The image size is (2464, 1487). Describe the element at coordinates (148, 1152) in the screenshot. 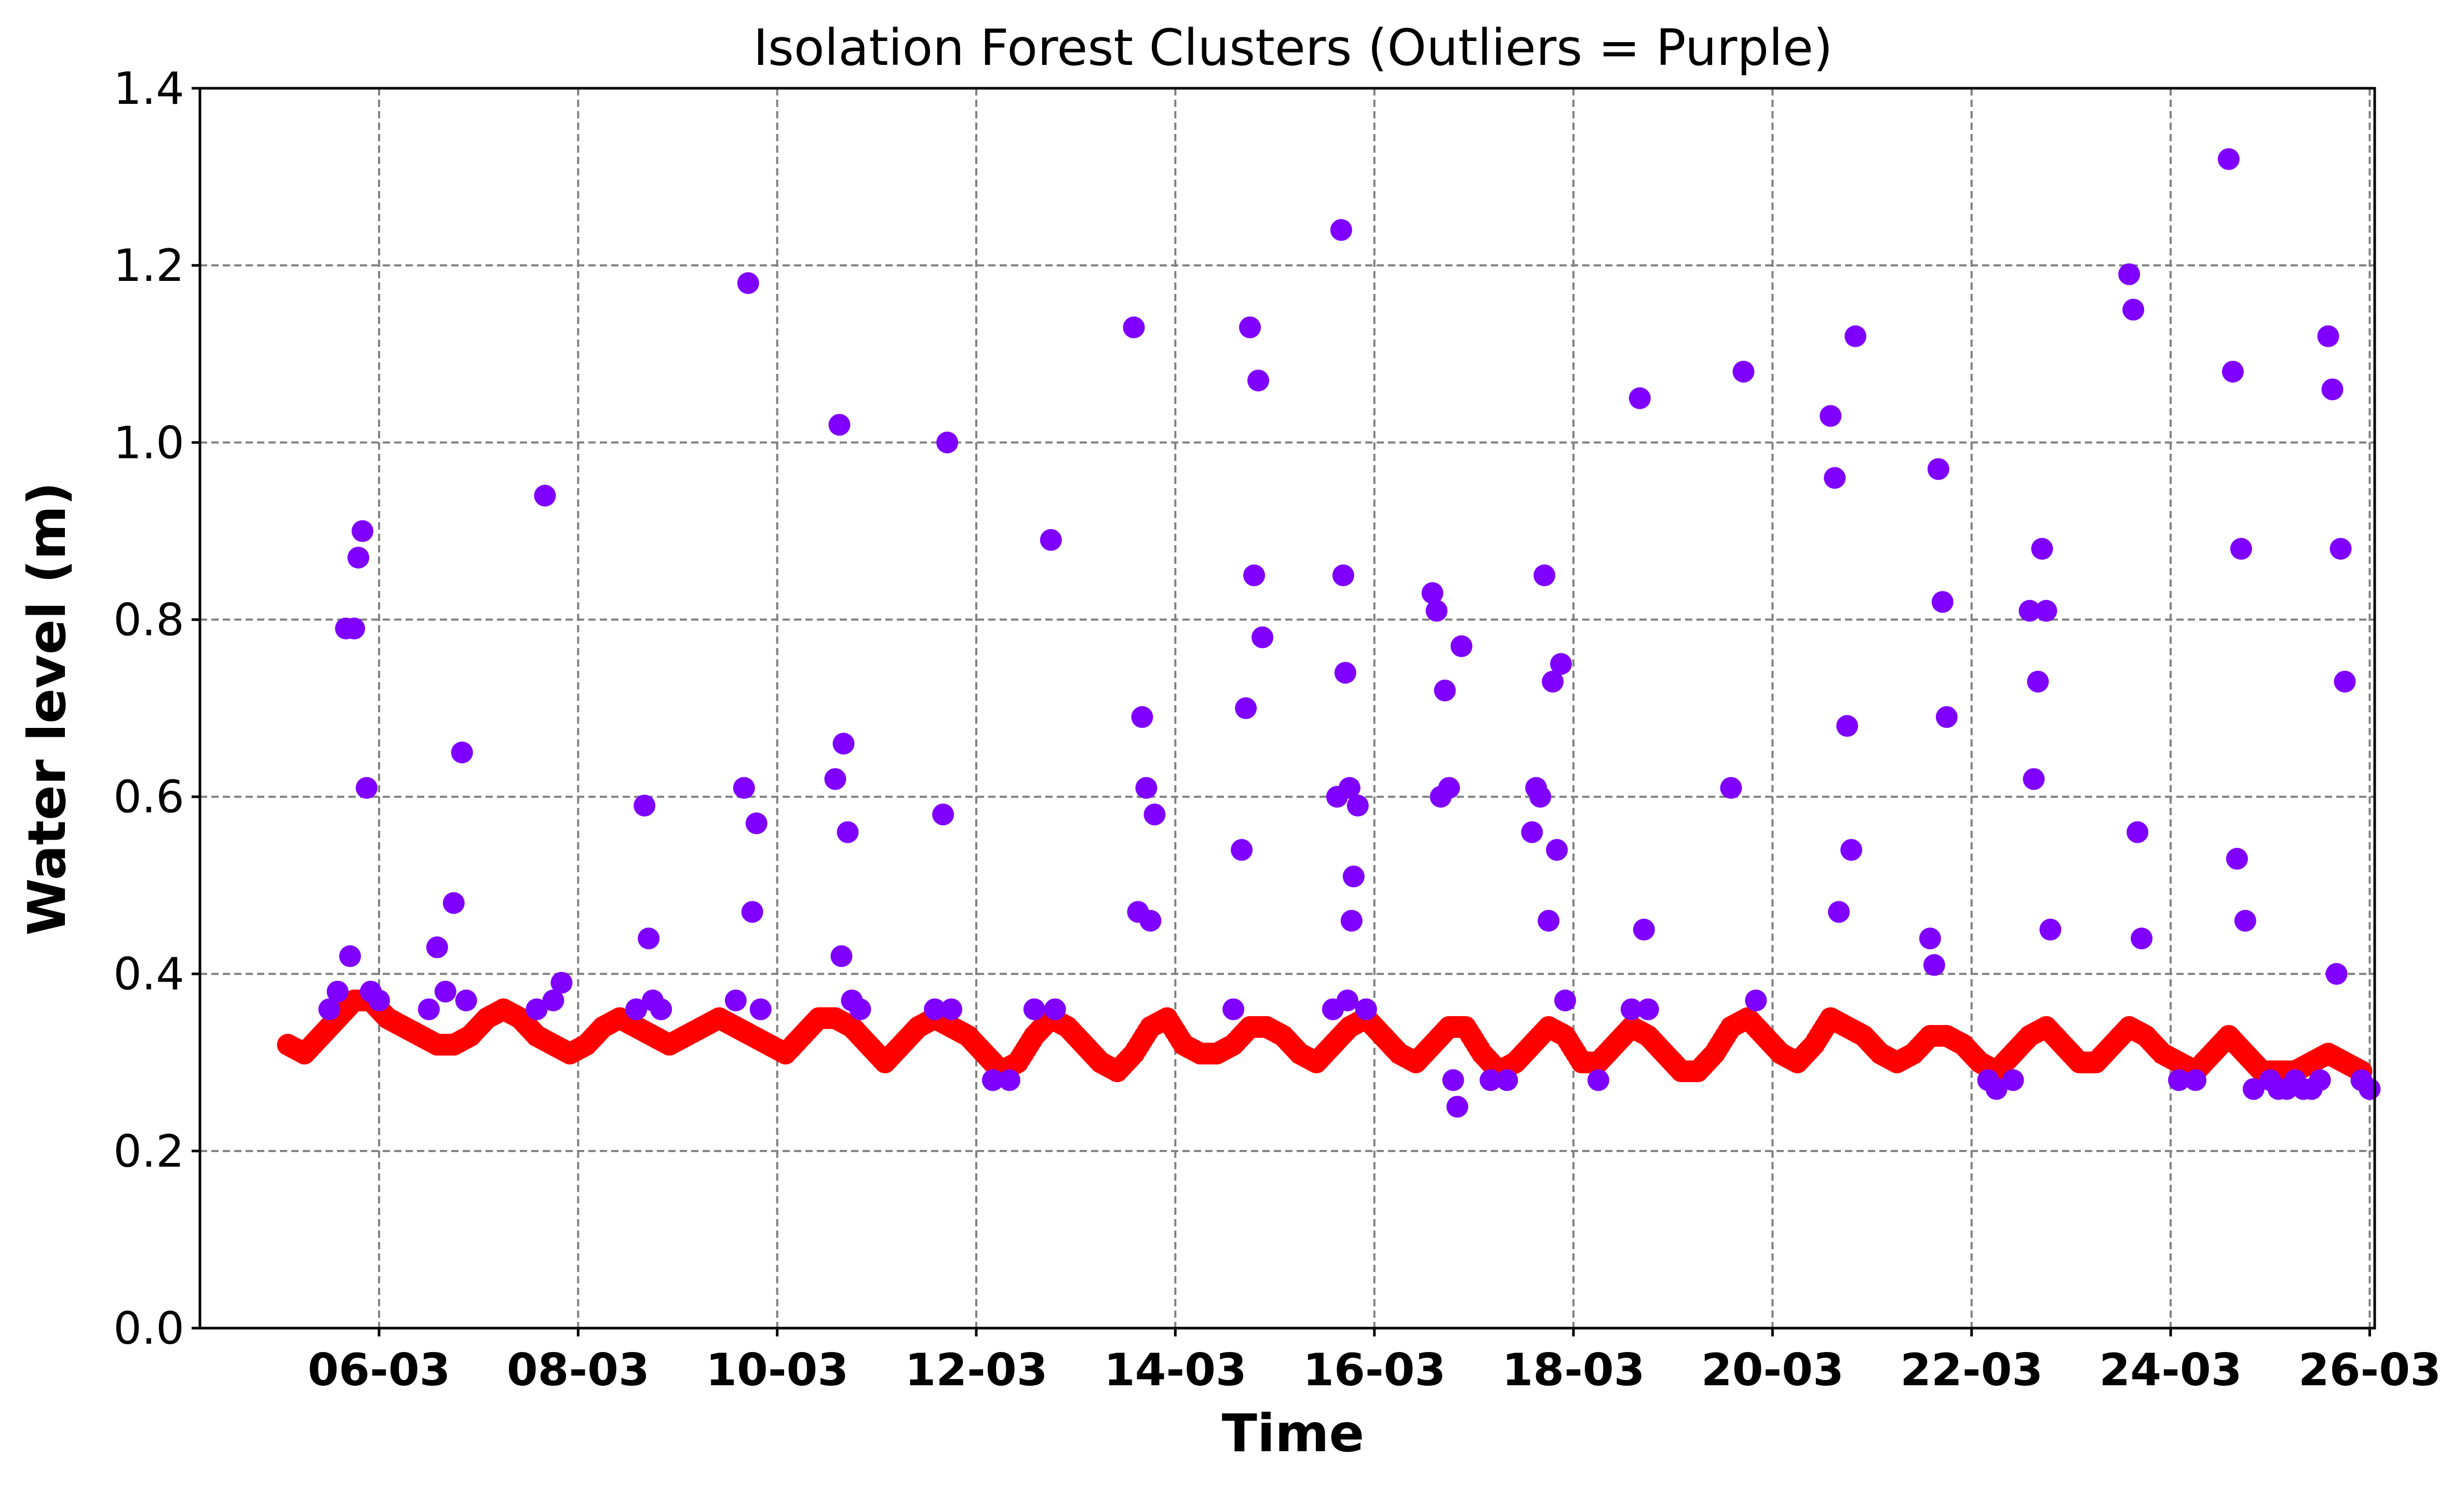

I see `y-tick-label: 0.2` at that location.